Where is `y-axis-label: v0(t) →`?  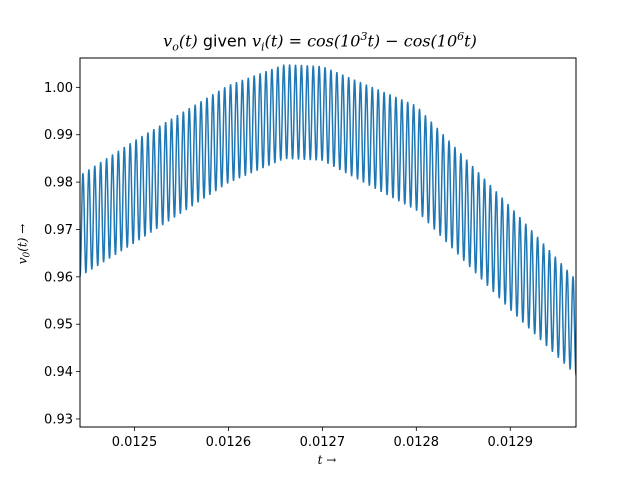
y-axis-label: v0(t) → is located at coordinates (23, 244).